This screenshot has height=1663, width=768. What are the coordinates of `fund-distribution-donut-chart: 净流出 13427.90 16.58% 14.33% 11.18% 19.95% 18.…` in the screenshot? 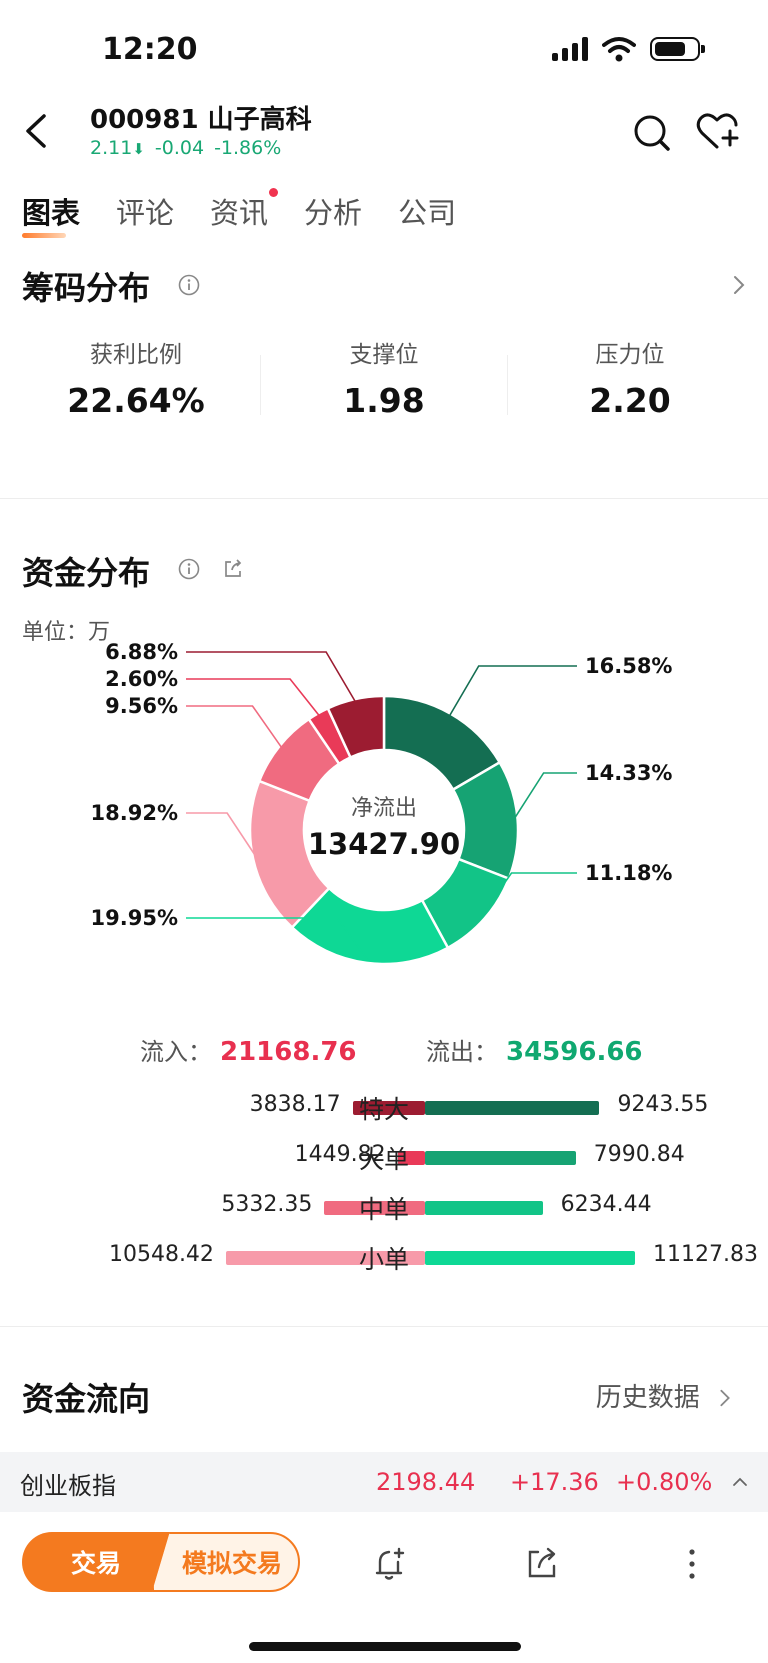 It's located at (381, 803).